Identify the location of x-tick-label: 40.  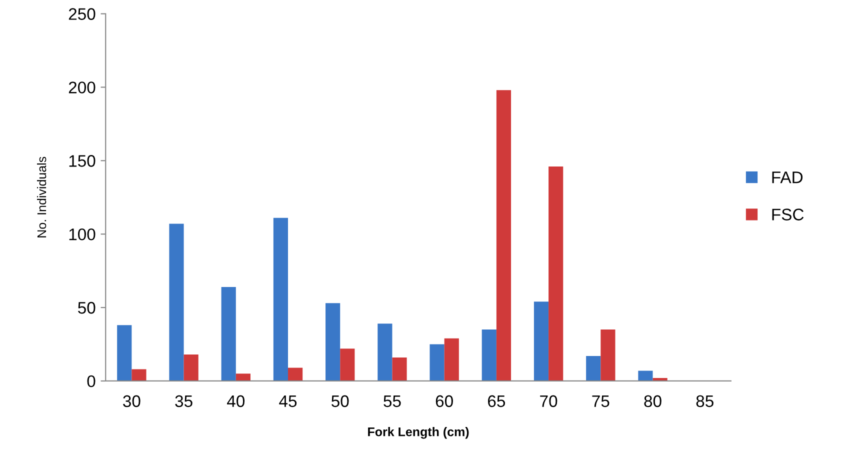
(236, 401).